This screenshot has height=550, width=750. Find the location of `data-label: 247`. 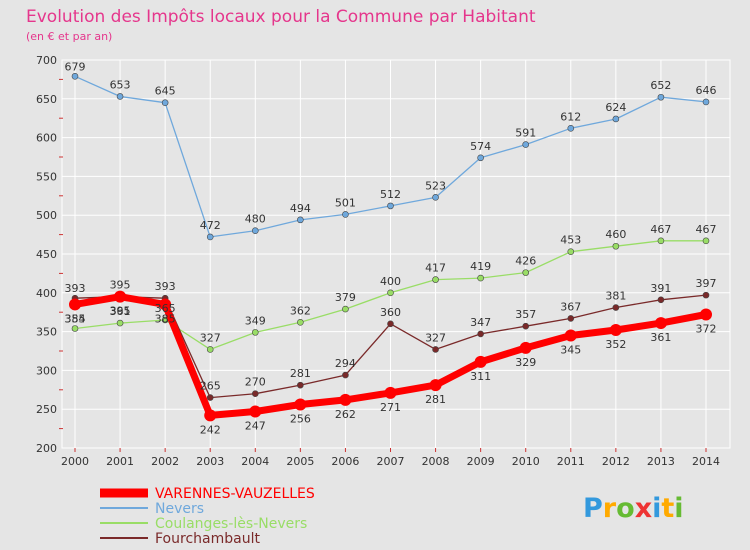

data-label: 247 is located at coordinates (255, 426).